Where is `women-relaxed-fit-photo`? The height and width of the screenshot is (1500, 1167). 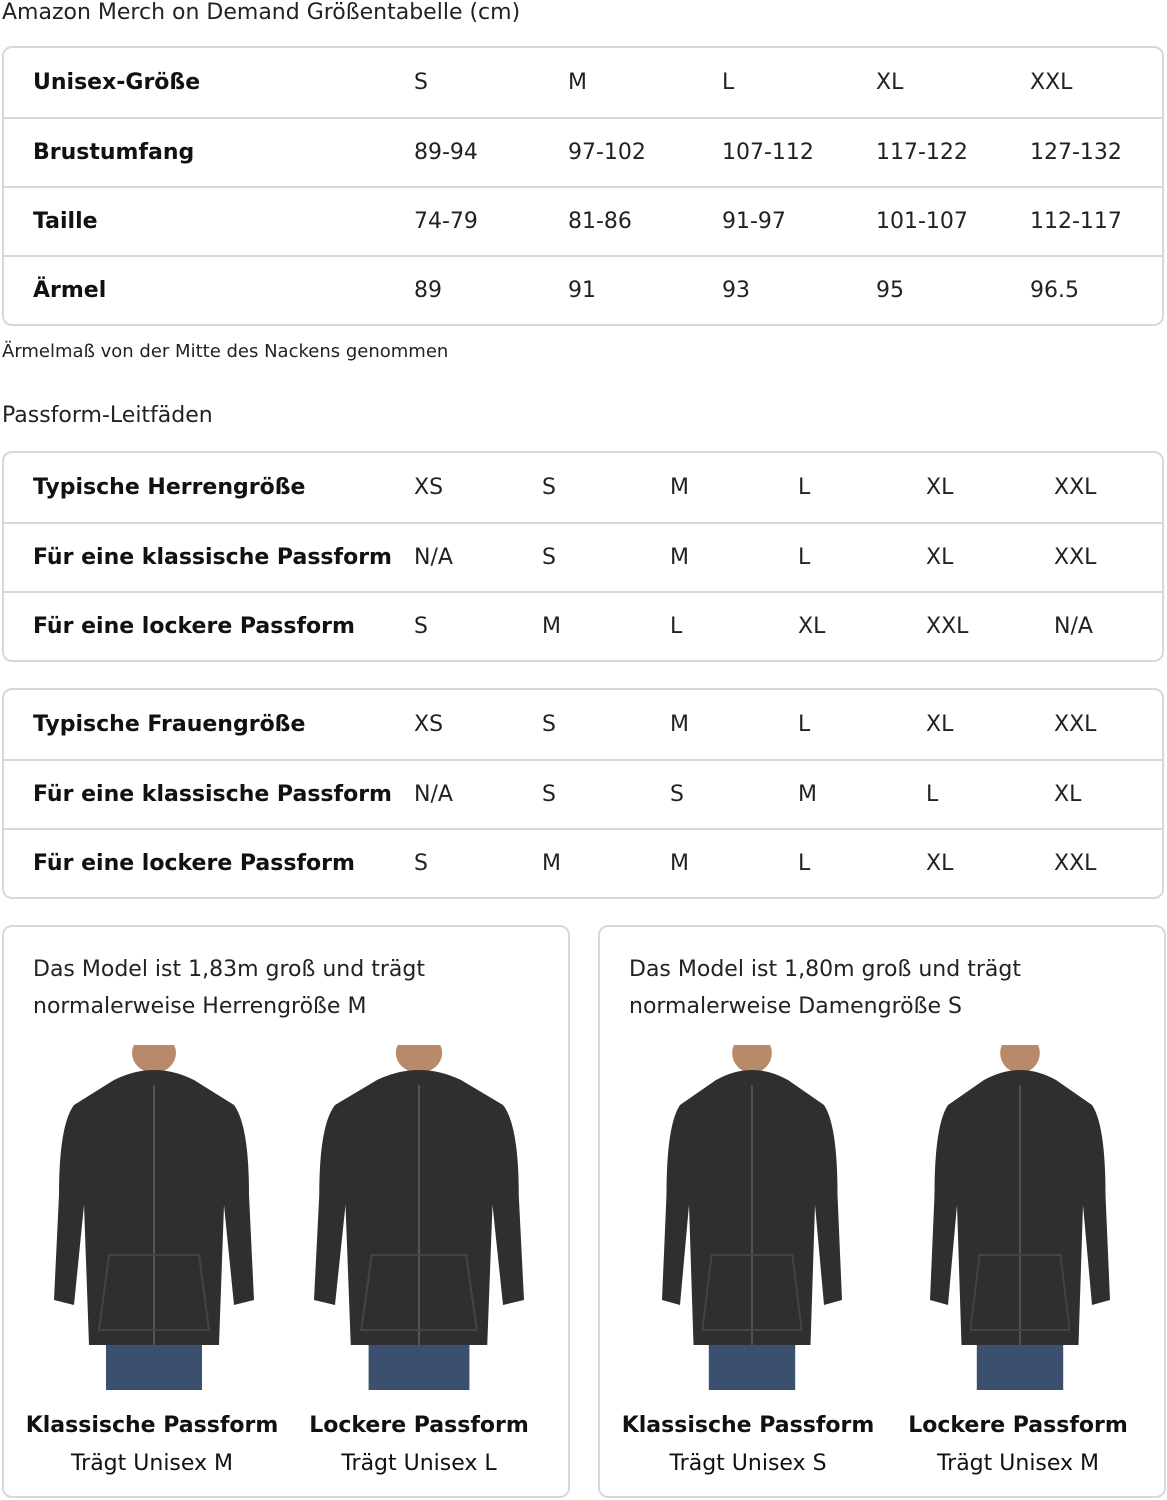 women-relaxed-fit-photo is located at coordinates (1020, 1211).